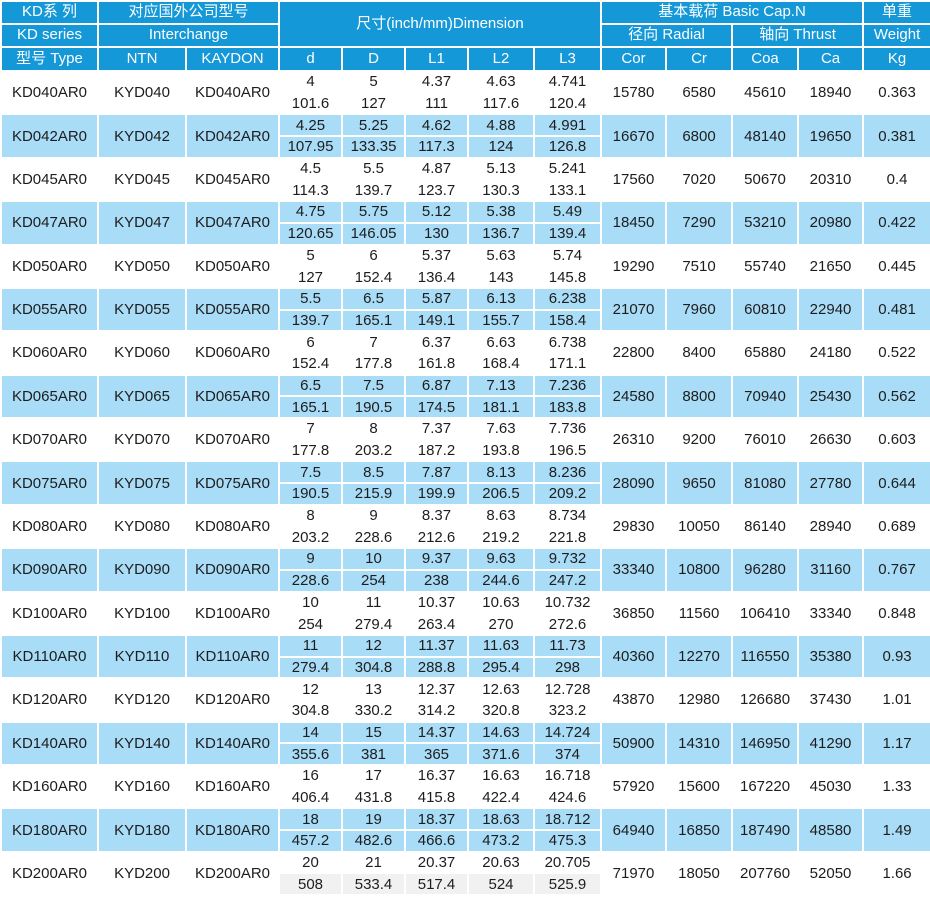 Image resolution: width=930 pixels, height=898 pixels. I want to click on cell-dim-mm: 254, so click(374, 580).